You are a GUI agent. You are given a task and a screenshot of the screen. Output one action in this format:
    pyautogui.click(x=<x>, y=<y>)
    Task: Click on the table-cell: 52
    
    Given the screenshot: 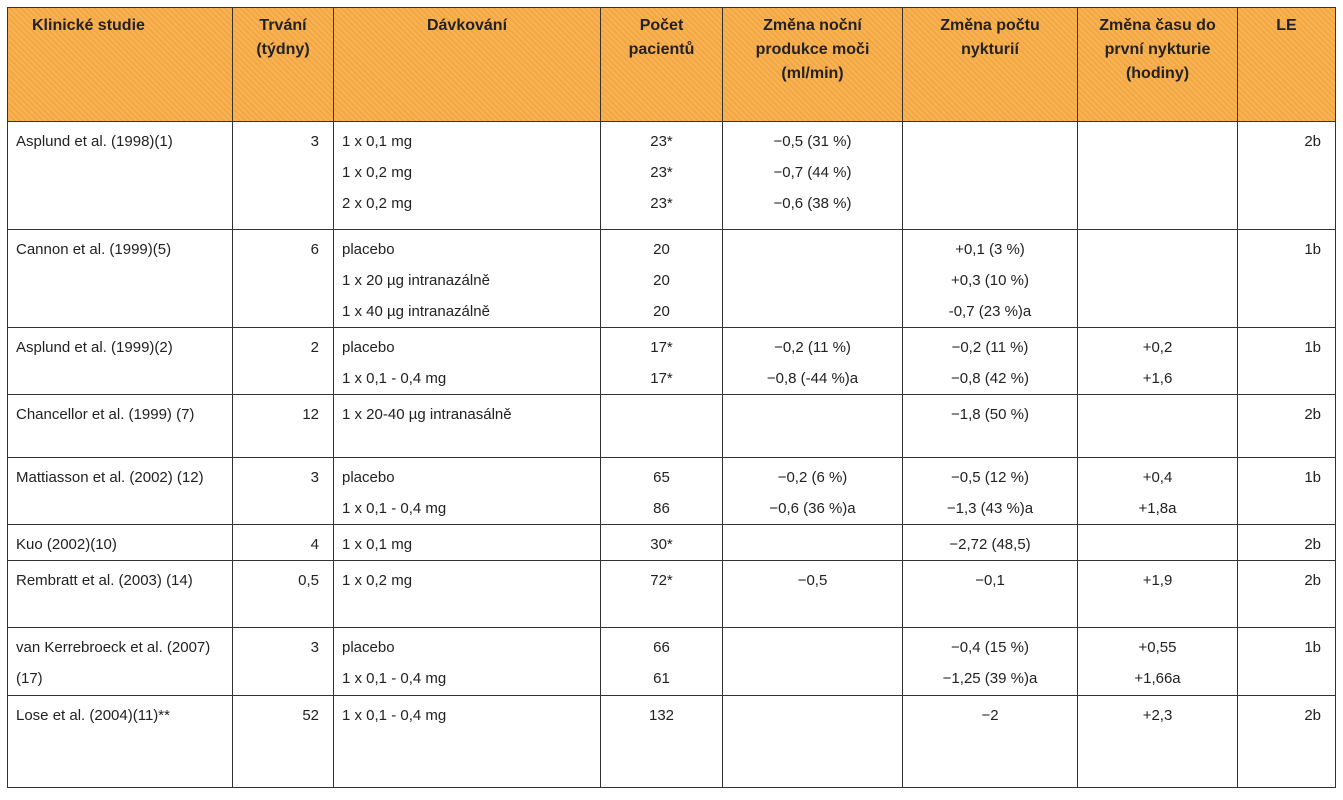 What is the action you would take?
    pyautogui.click(x=283, y=741)
    